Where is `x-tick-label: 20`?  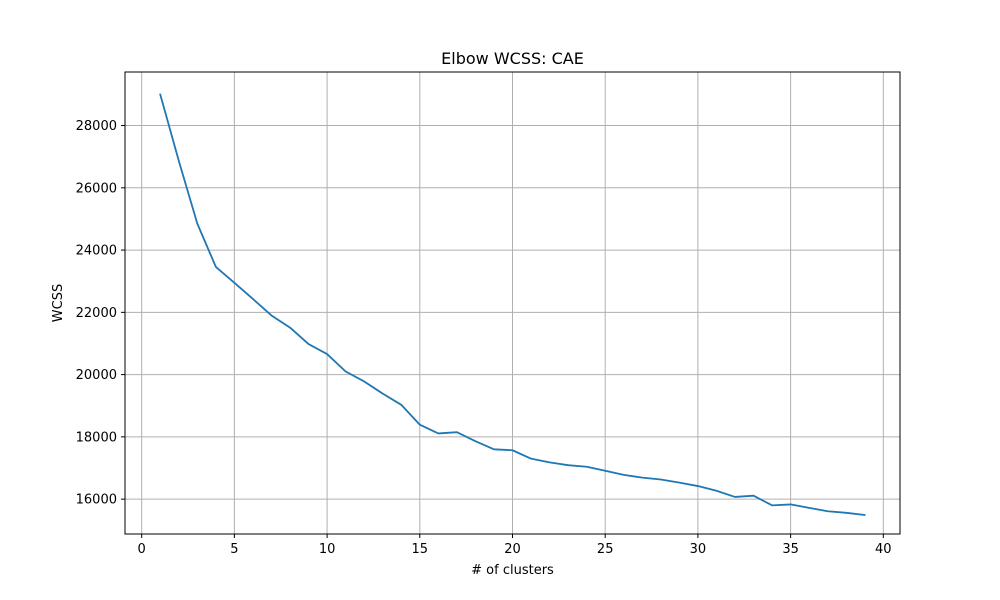
x-tick-label: 20 is located at coordinates (512, 549).